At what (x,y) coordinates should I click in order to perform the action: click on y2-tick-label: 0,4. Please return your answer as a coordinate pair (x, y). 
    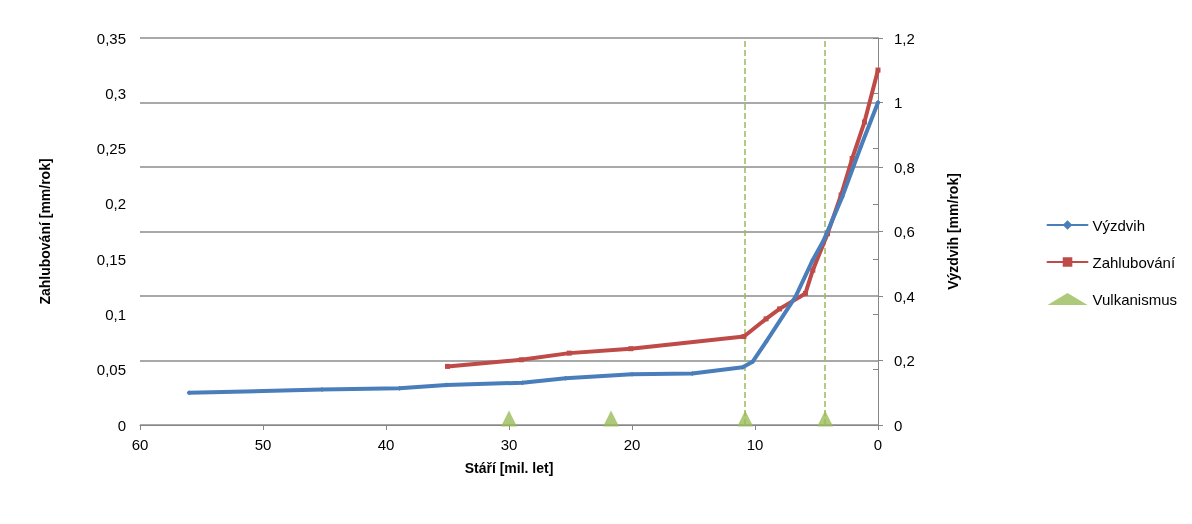
    Looking at the image, I should click on (904, 296).